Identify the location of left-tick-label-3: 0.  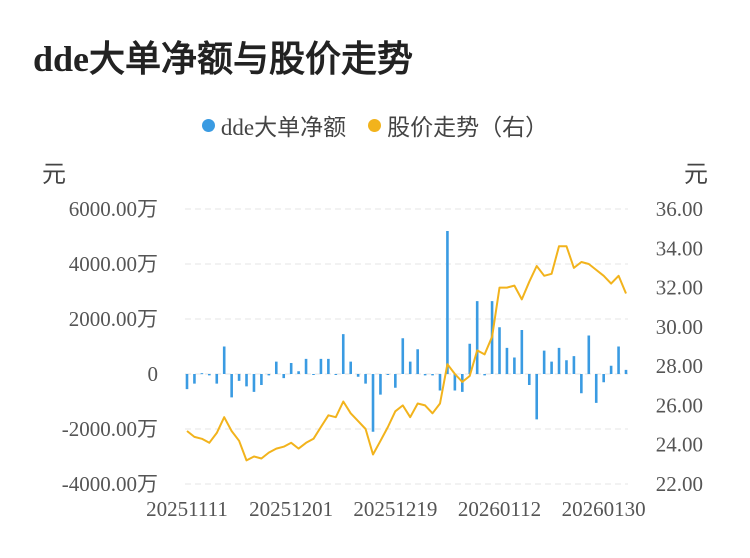
(153, 374).